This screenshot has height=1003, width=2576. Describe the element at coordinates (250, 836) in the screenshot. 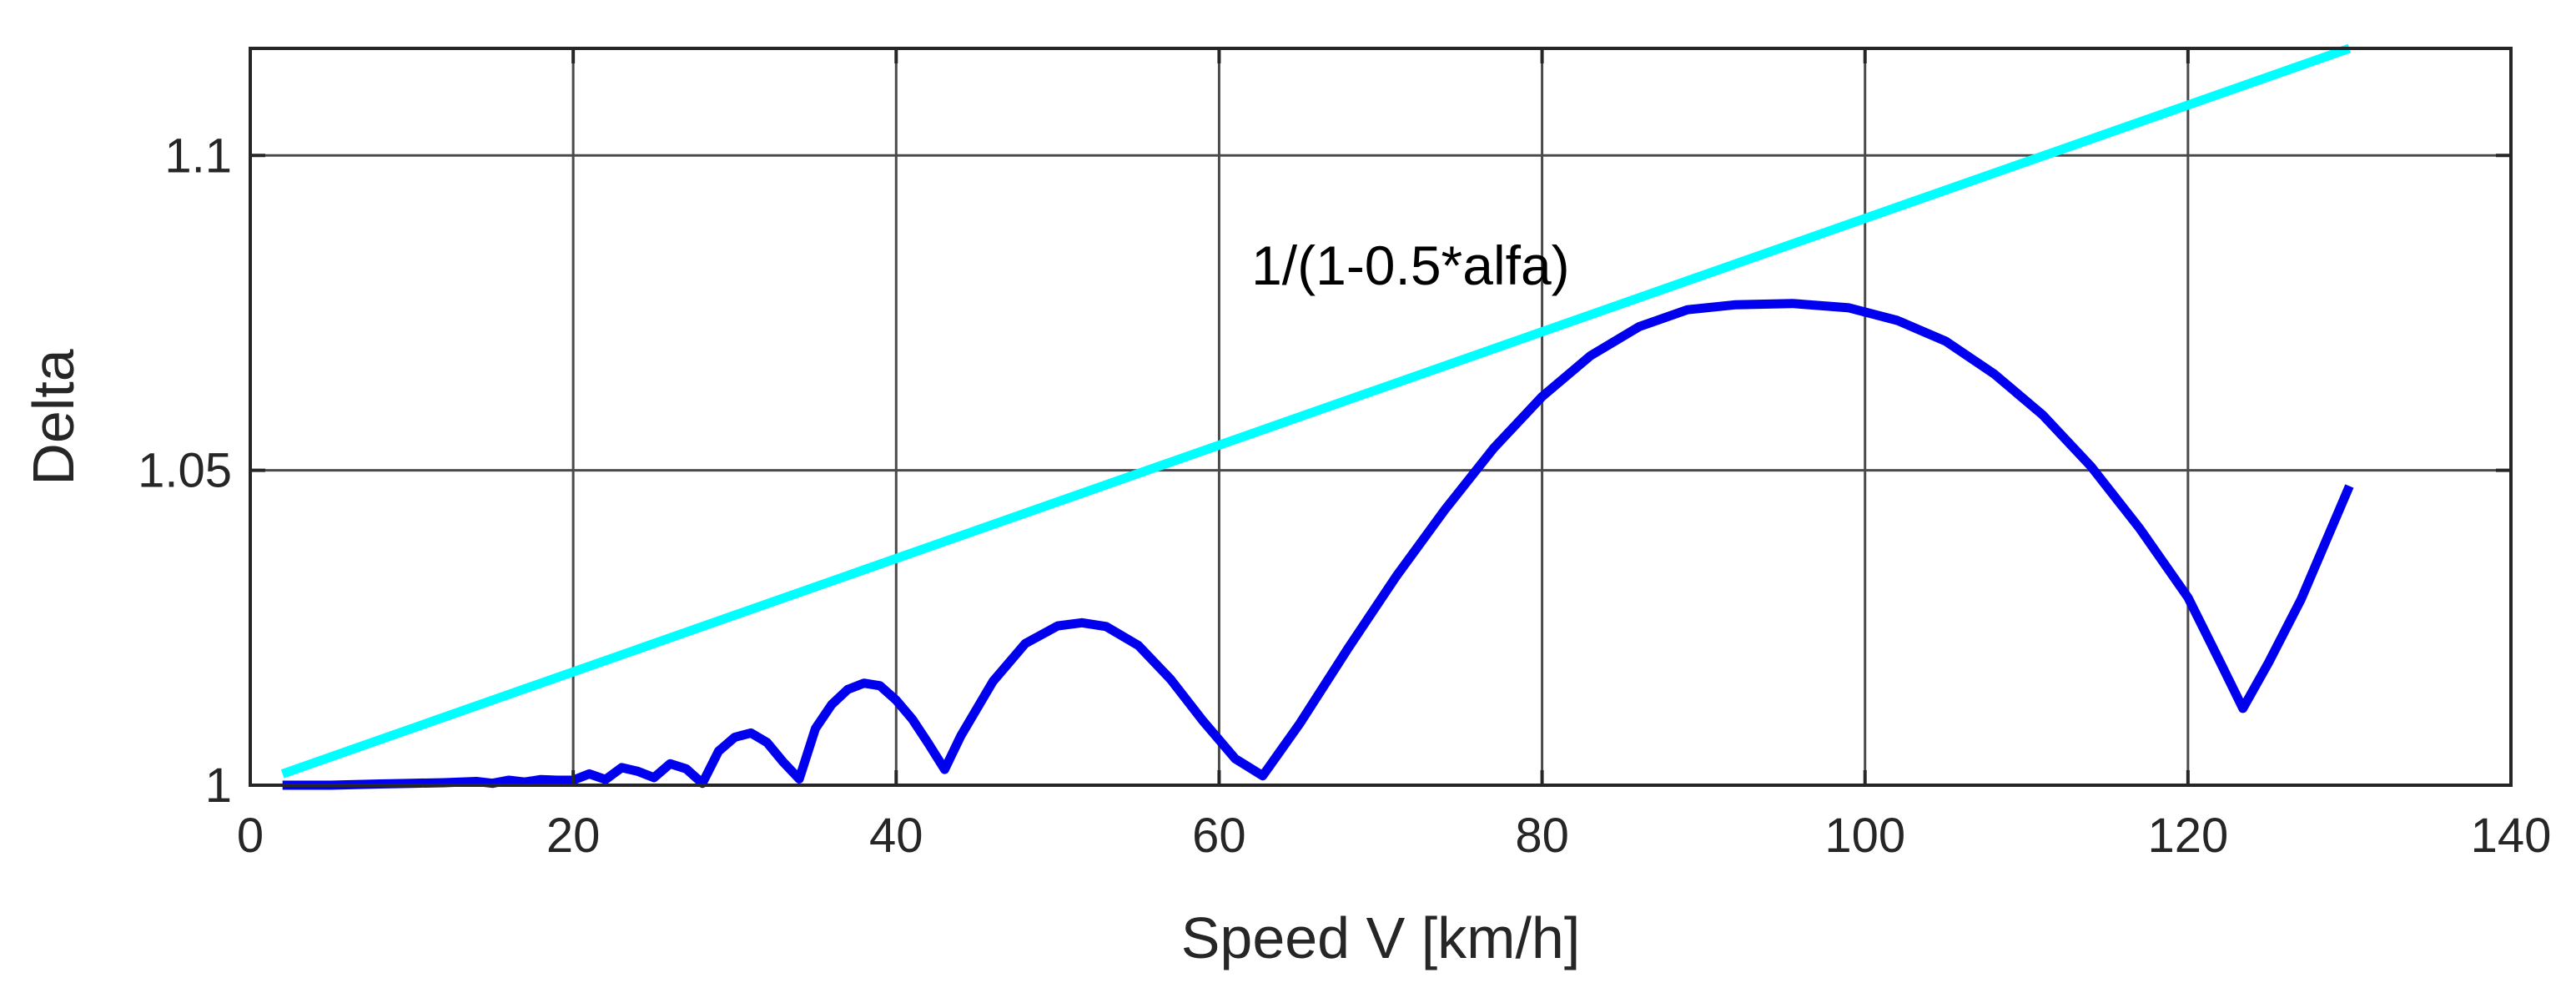

I see `x-tick-label: 0` at that location.